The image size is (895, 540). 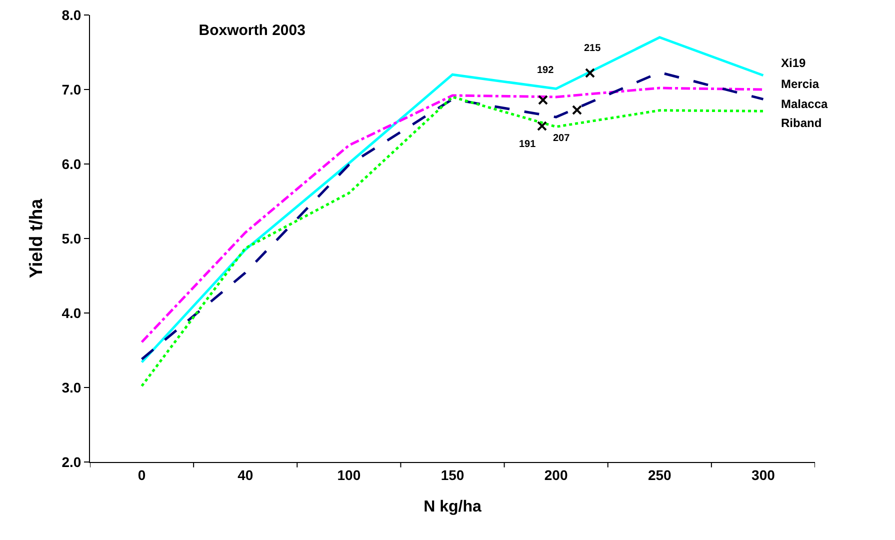 What do you see at coordinates (36, 238) in the screenshot?
I see `y-axis-title: Yield t/ha` at bounding box center [36, 238].